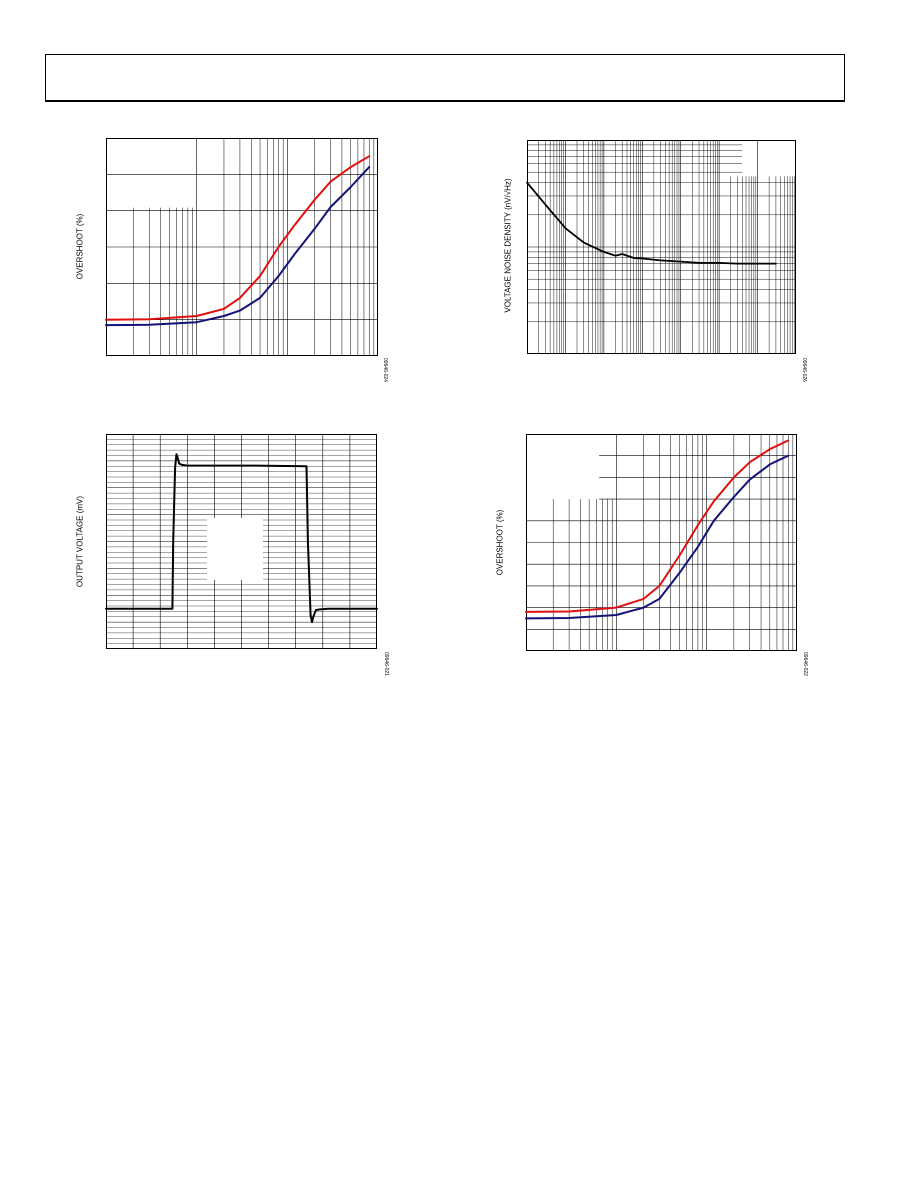  I want to click on figure-id: 09646-026, so click(804, 370).